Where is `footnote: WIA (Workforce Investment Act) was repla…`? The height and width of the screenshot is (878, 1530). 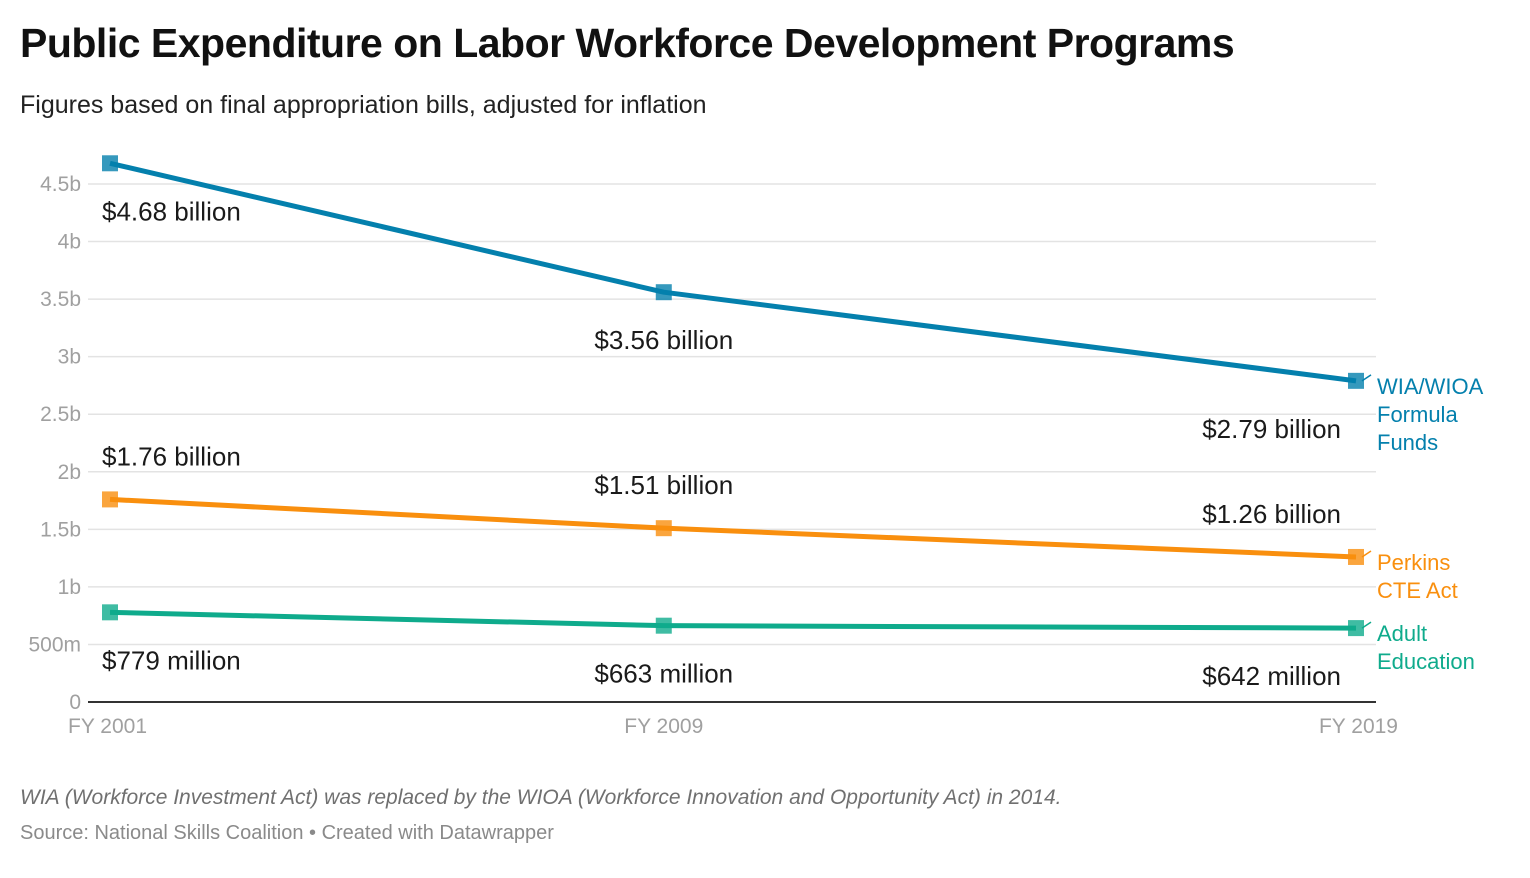 footnote: WIA (Workforce Investment Act) was repla… is located at coordinates (541, 797).